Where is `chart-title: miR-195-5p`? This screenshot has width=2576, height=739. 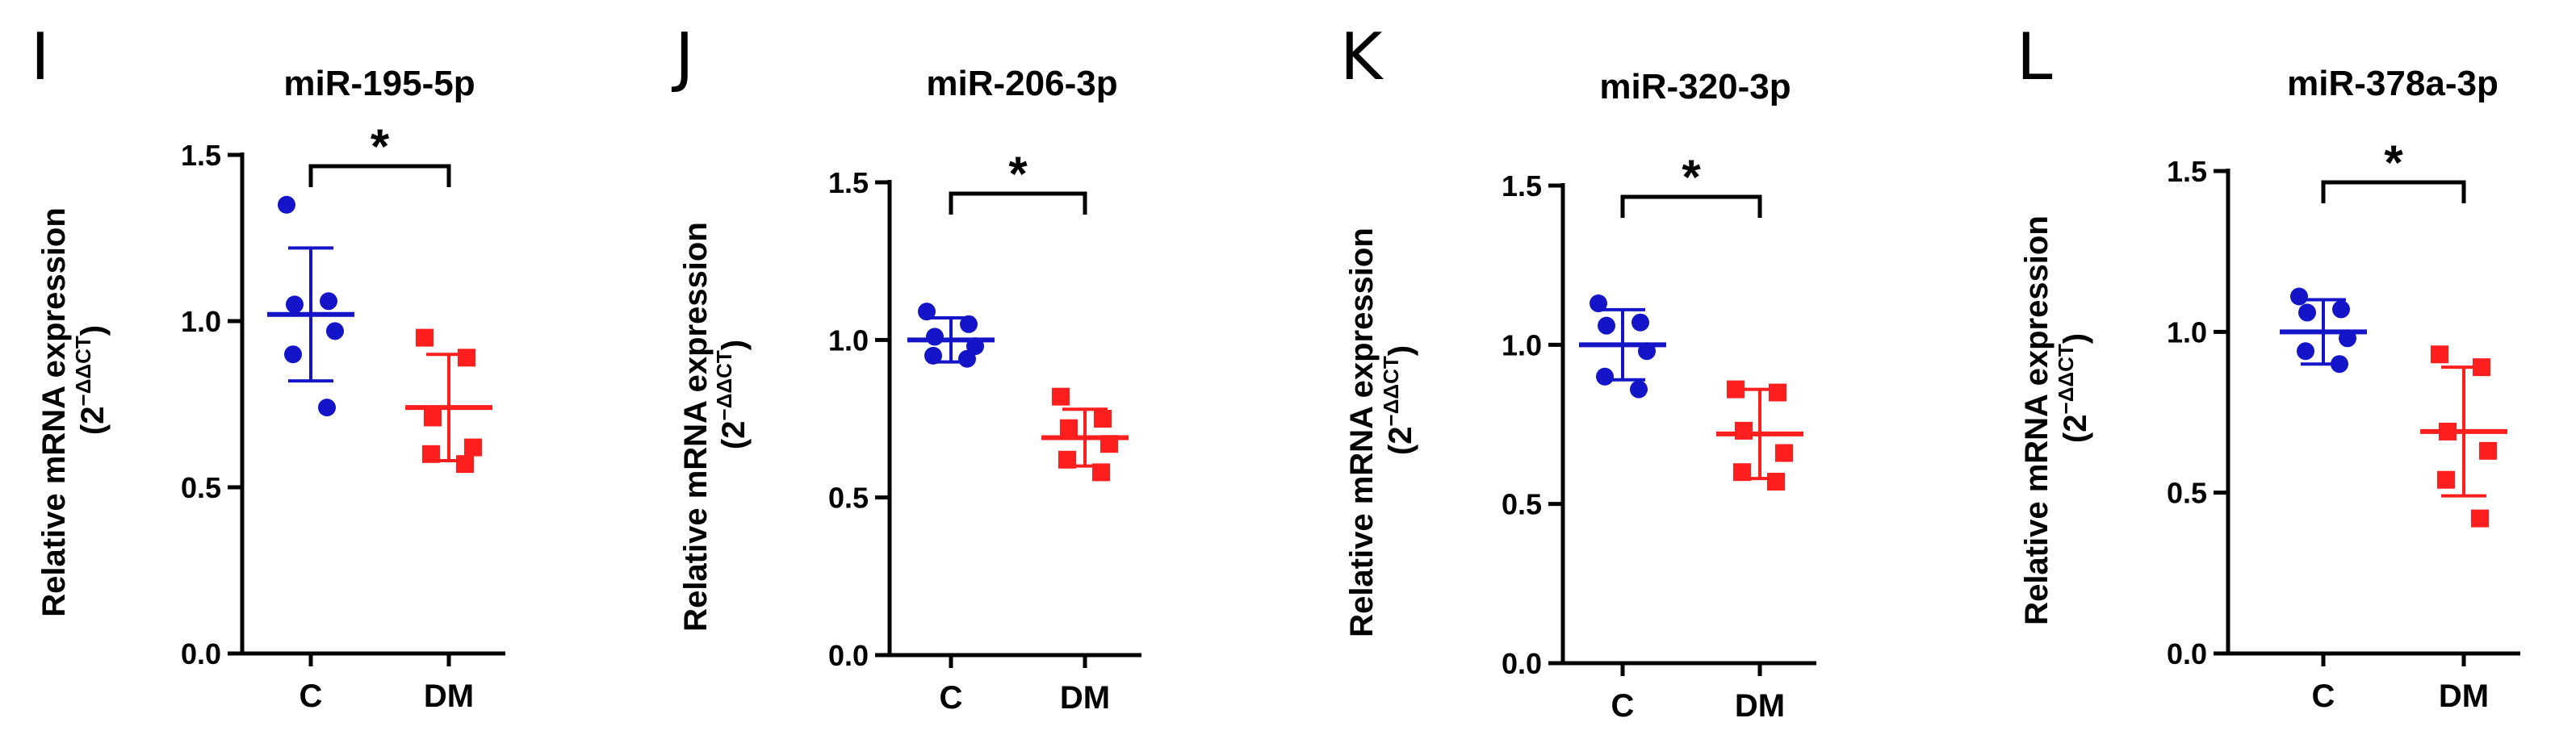 chart-title: miR-195-5p is located at coordinates (379, 83).